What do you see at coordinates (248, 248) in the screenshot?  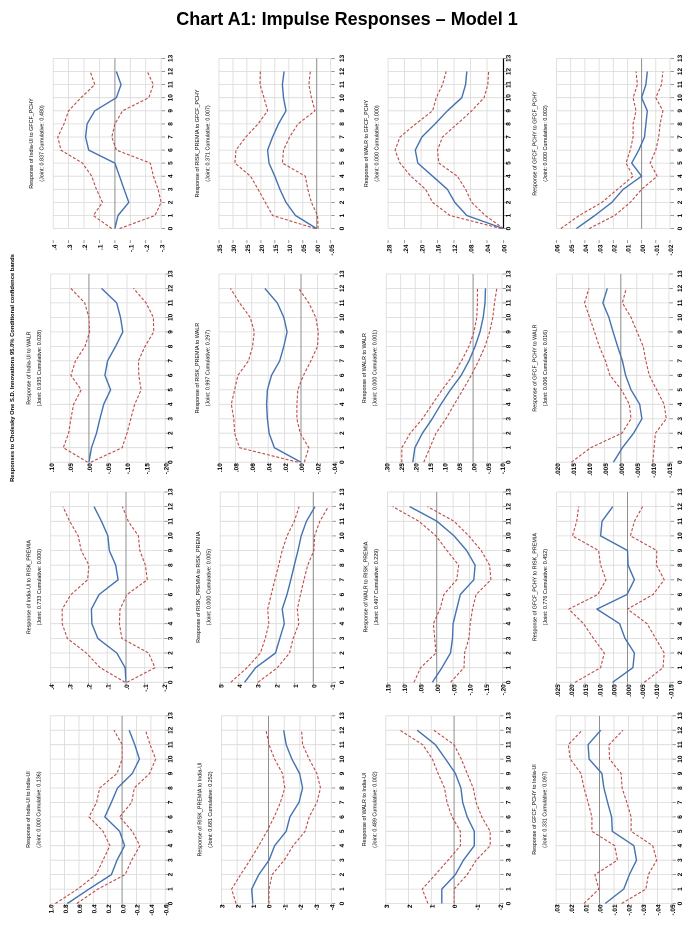 I see `svg-text: .25` at bounding box center [248, 248].